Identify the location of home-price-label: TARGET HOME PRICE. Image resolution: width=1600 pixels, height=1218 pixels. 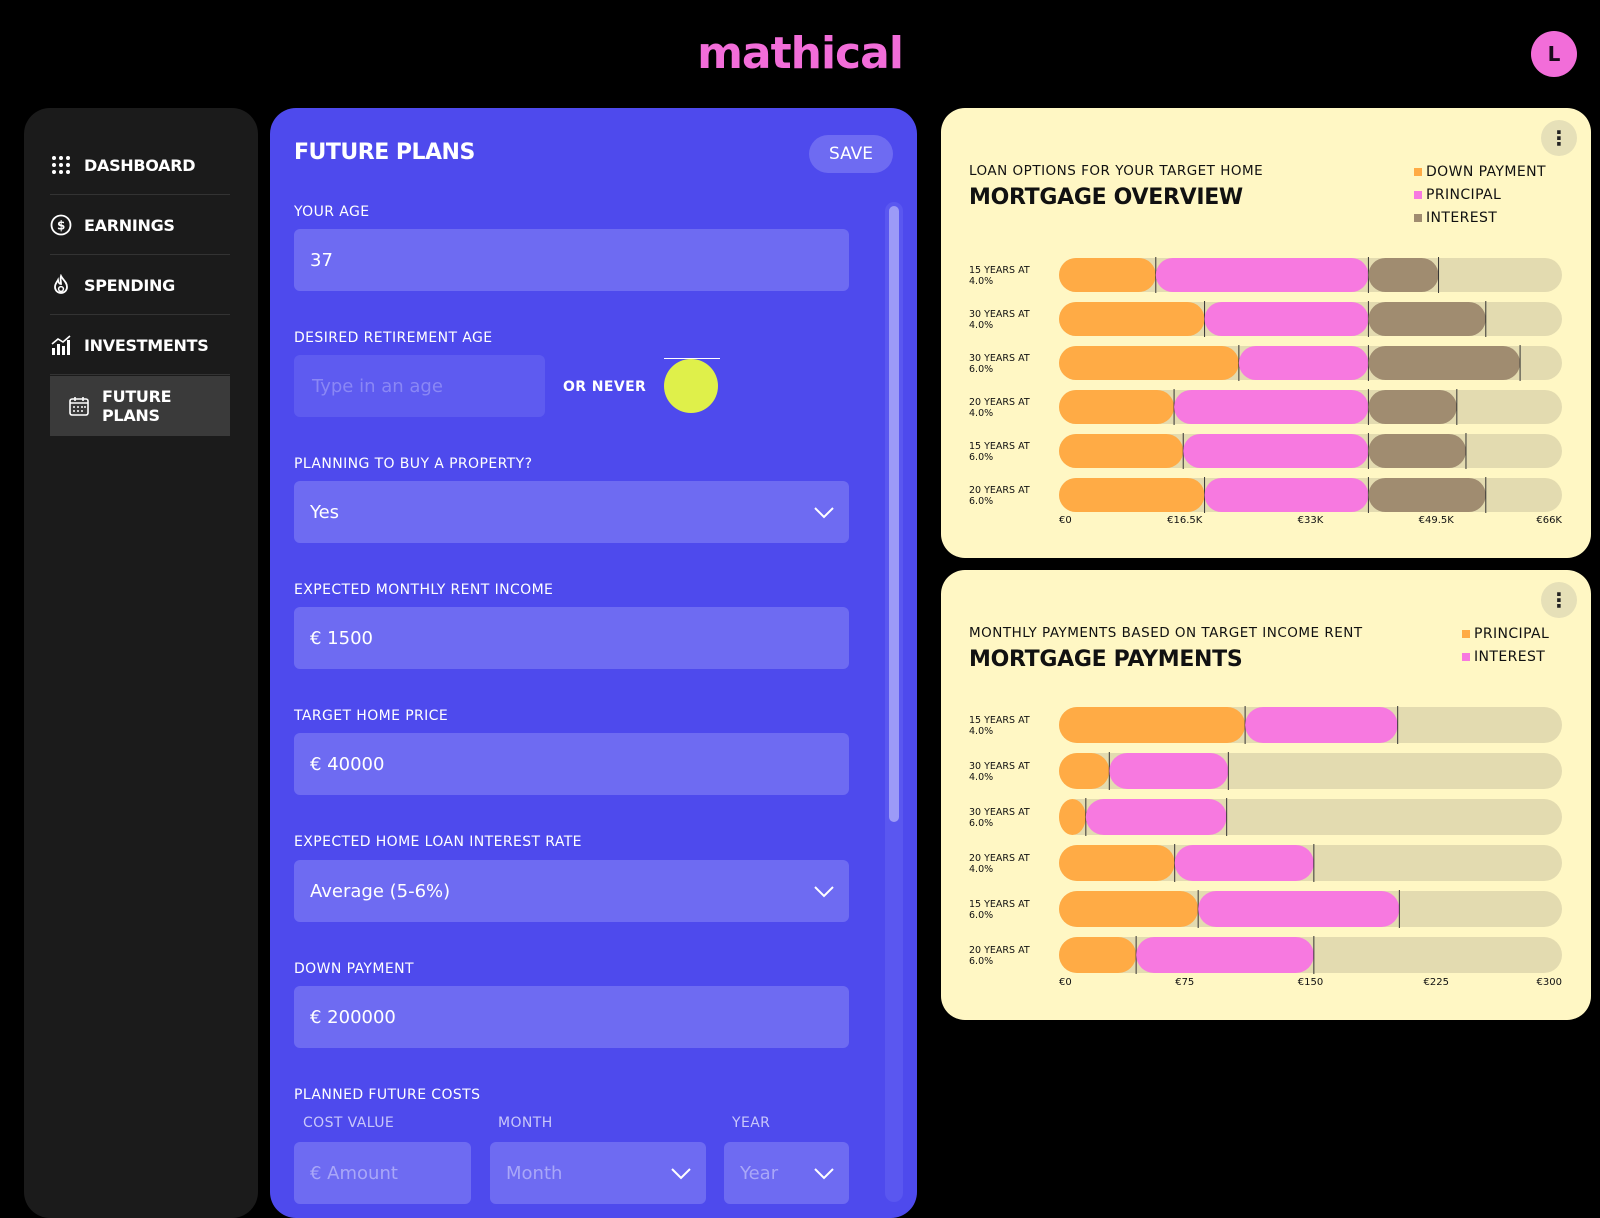
(371, 716).